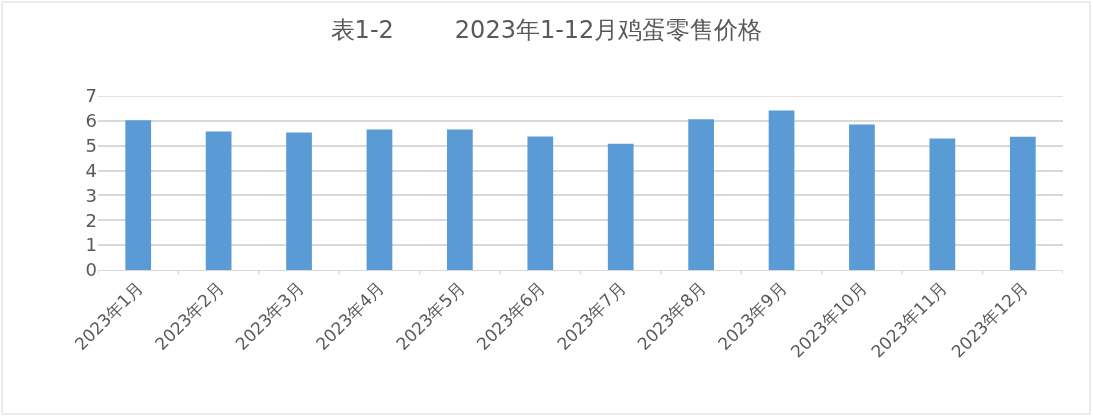 This screenshot has width=1093, height=417. I want to click on y-tick-label: 6, so click(91, 121).